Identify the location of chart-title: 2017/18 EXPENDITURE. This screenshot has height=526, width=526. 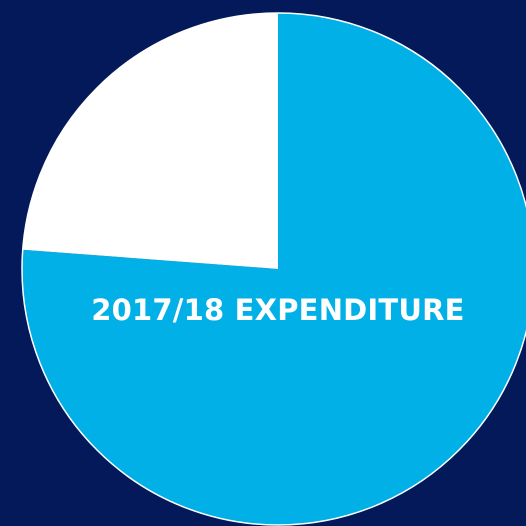
(277, 310).